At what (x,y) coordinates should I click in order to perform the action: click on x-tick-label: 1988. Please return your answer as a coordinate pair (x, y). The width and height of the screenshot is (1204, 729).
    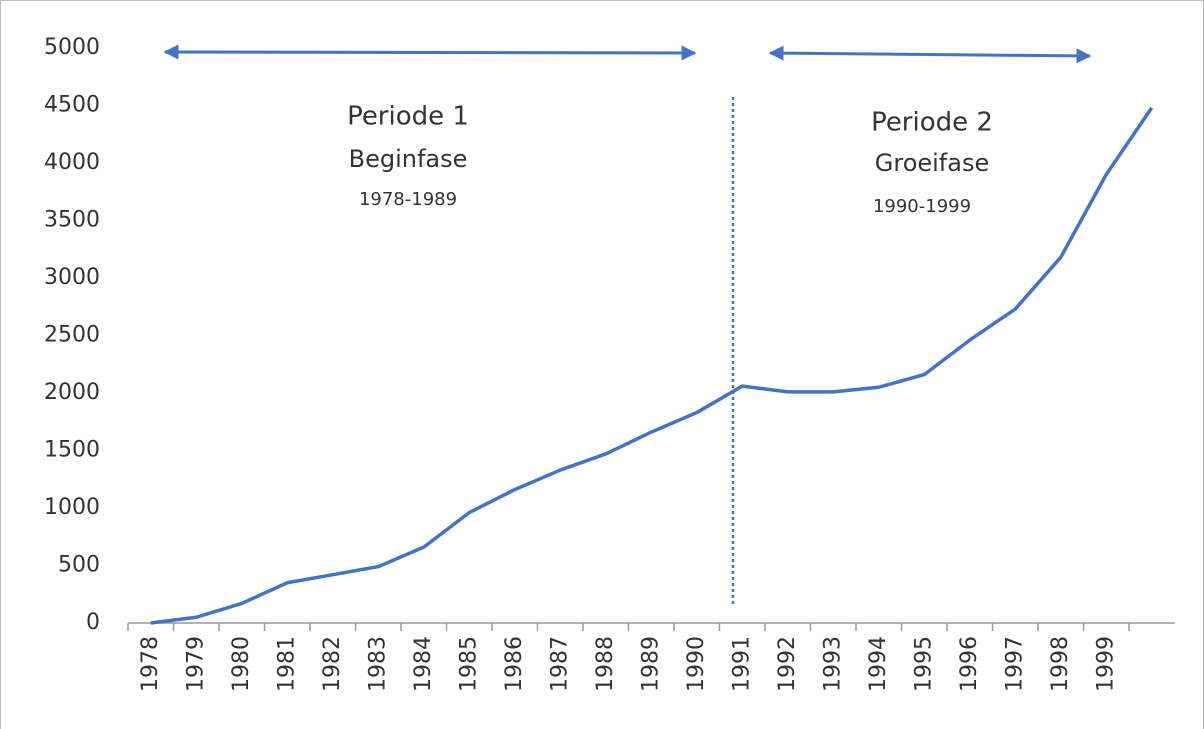
    Looking at the image, I should click on (605, 664).